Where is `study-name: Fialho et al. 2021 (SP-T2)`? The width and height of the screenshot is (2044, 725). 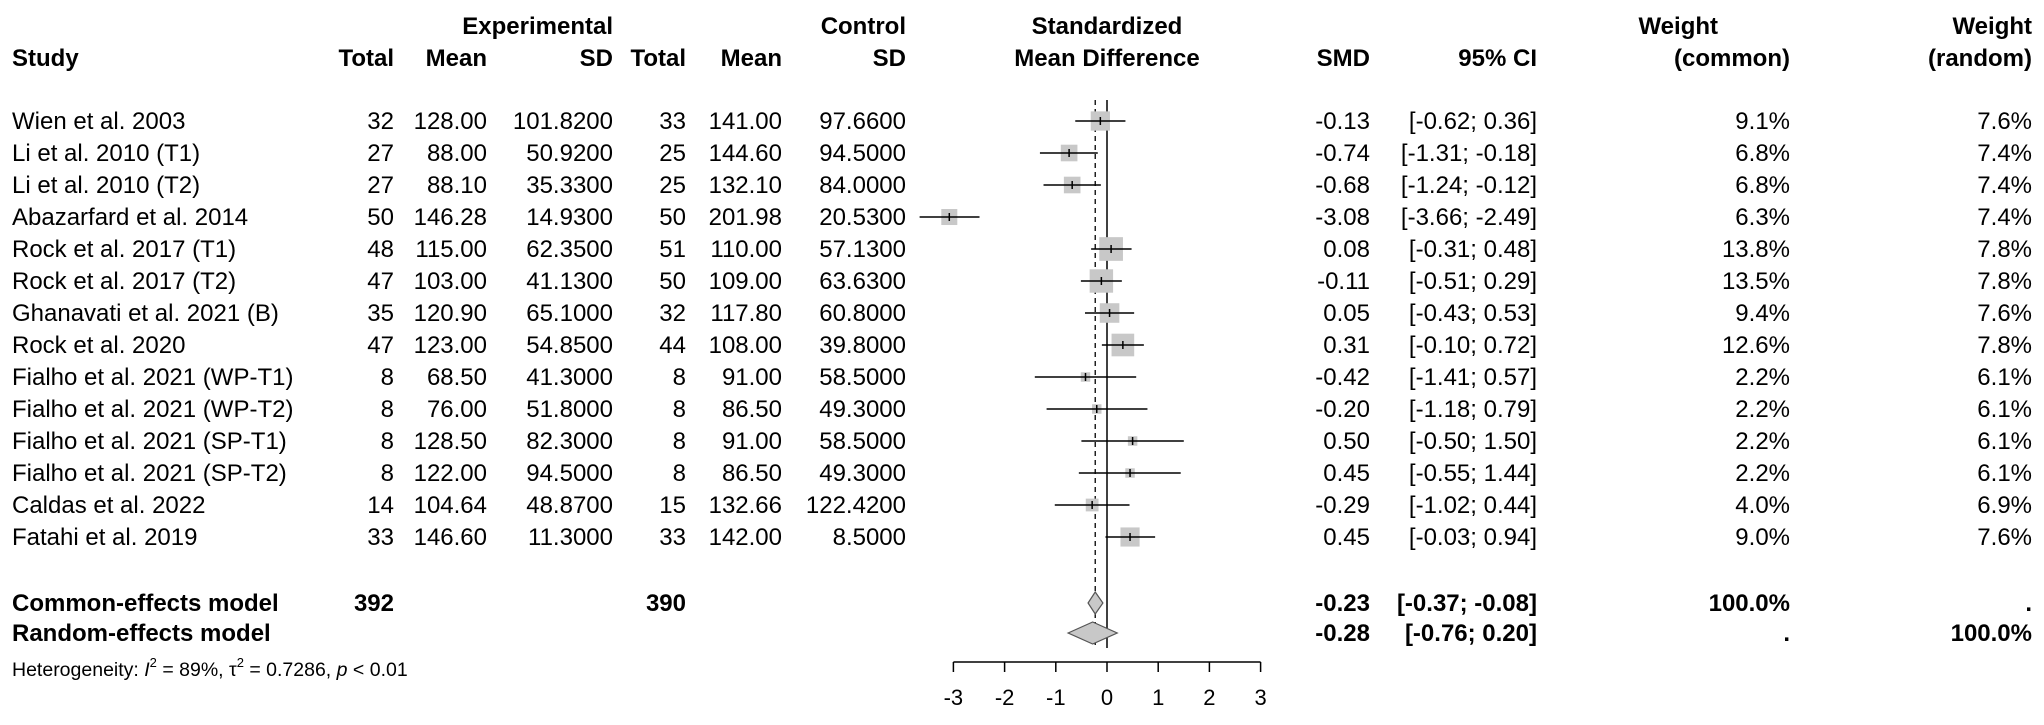 study-name: Fialho et al. 2021 (SP-T2) is located at coordinates (149, 473).